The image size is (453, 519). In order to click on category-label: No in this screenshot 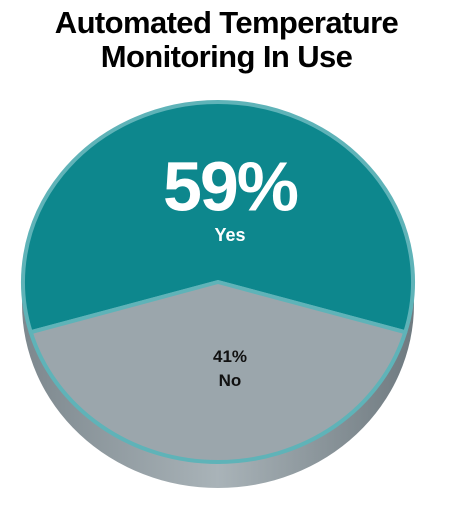, I will do `click(230, 380)`.